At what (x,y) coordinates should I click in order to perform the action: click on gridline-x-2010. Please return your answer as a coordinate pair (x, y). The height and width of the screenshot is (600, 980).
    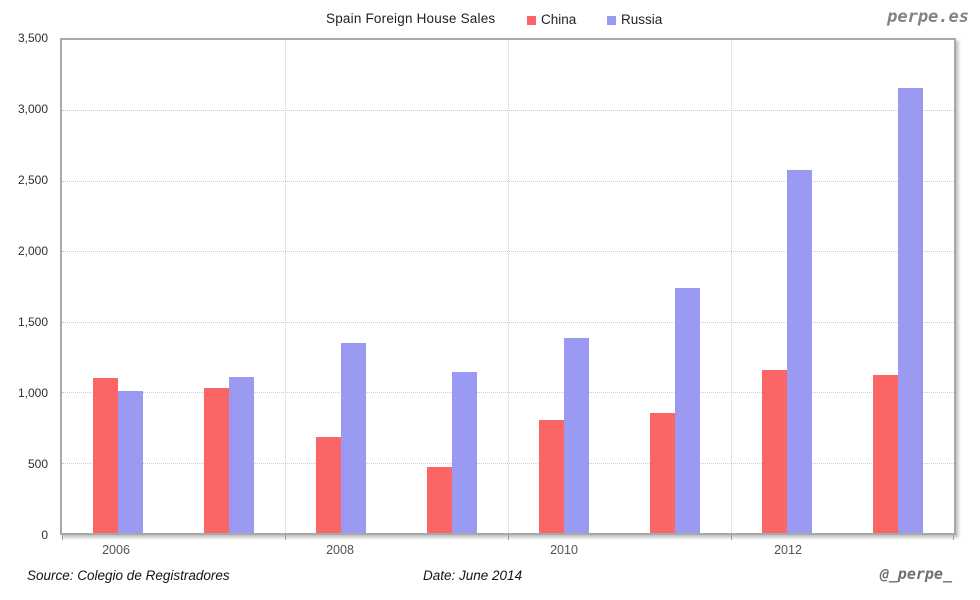
    Looking at the image, I should click on (508, 286).